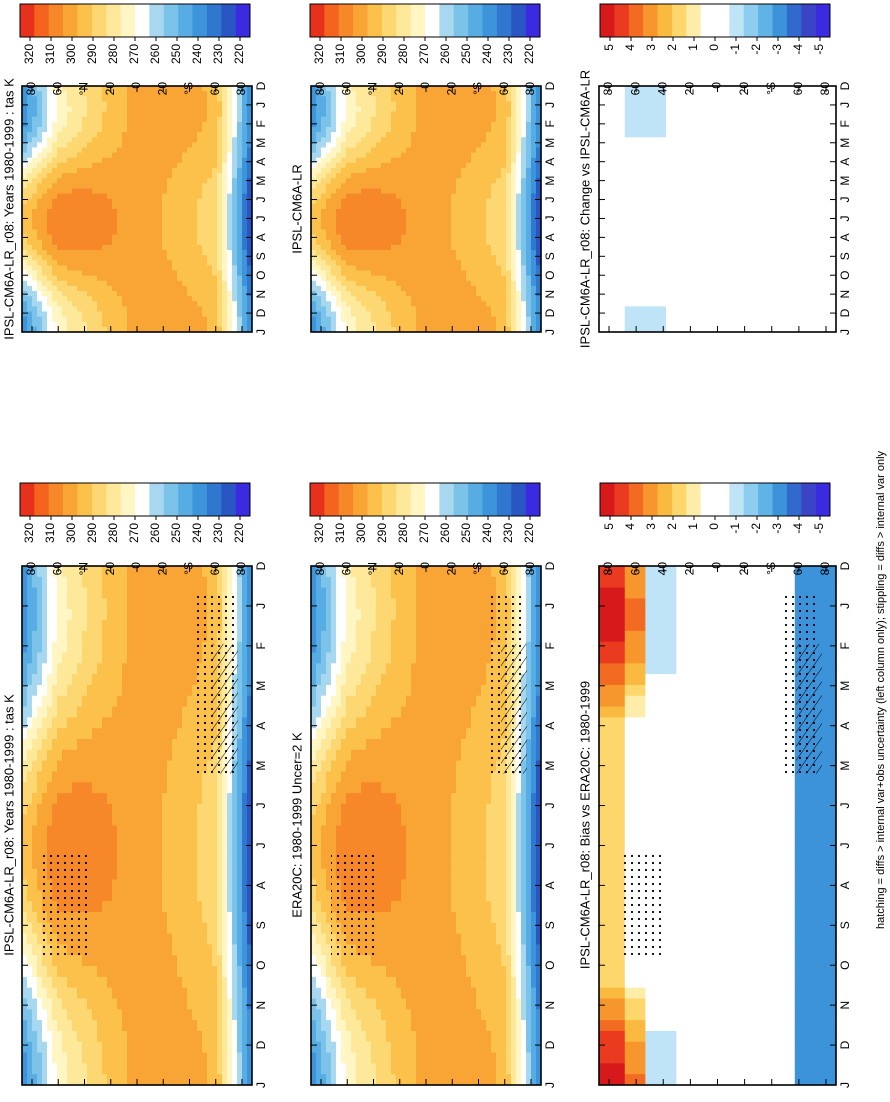 The width and height of the screenshot is (890, 1102). I want to click on colorbar-swatch, so click(142, 20).